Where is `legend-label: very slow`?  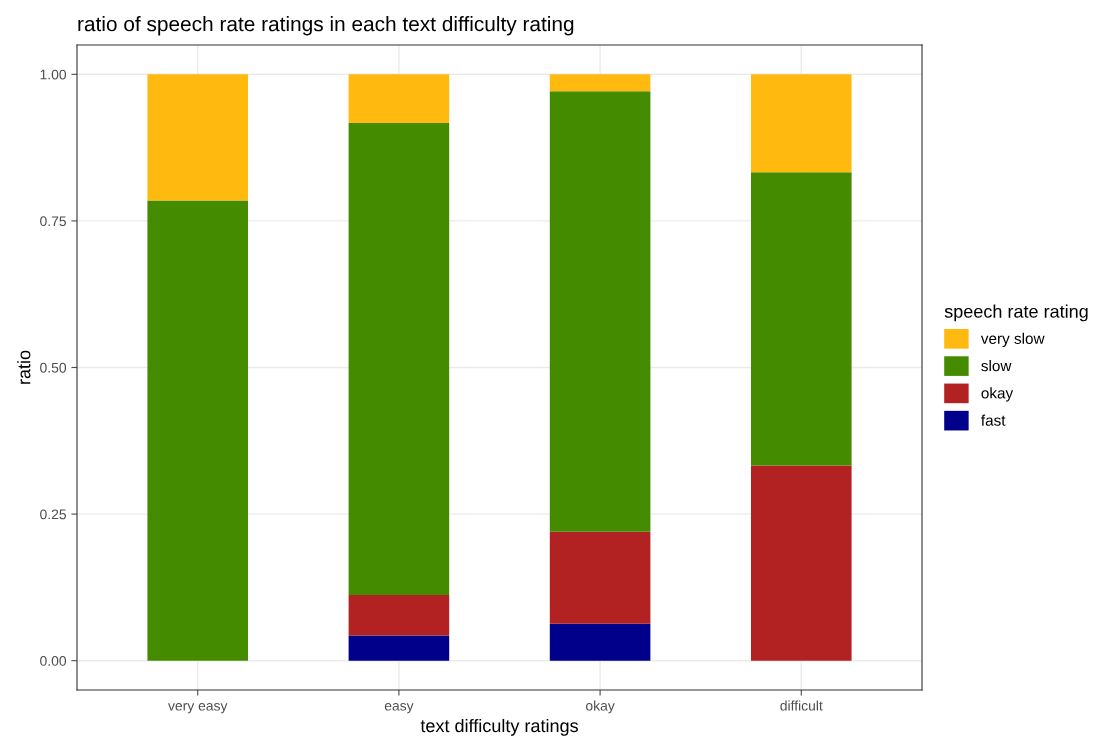 legend-label: very slow is located at coordinates (1012, 339).